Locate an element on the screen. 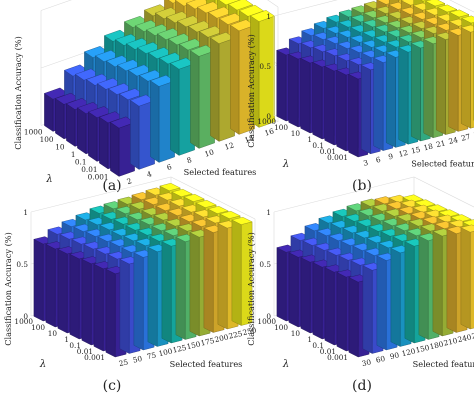  feature-tick: 15 is located at coordinates (415, 150).